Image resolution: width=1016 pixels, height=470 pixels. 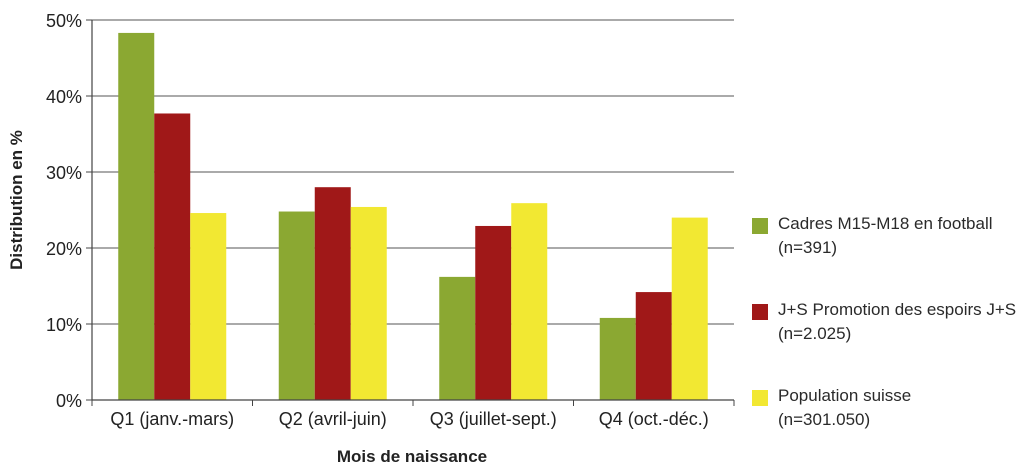 What do you see at coordinates (333, 419) in the screenshot?
I see `x-tick-label: Q2 (avril-juin)` at bounding box center [333, 419].